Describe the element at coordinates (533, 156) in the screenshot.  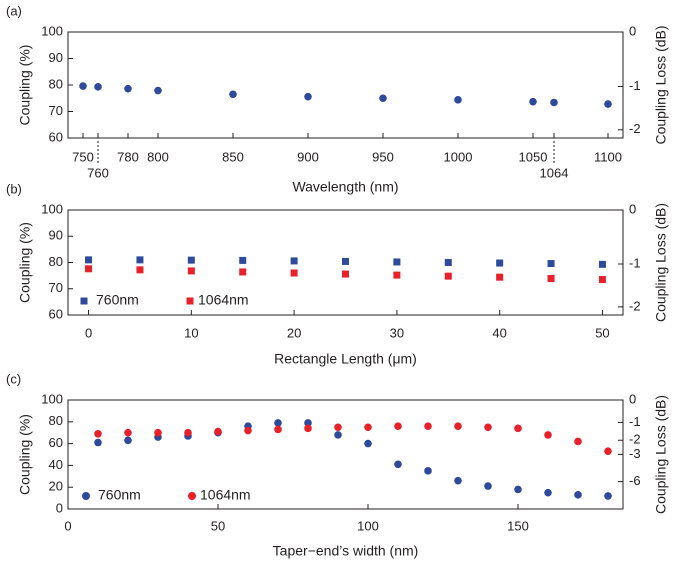
I see `x-tick-label: 1050` at that location.